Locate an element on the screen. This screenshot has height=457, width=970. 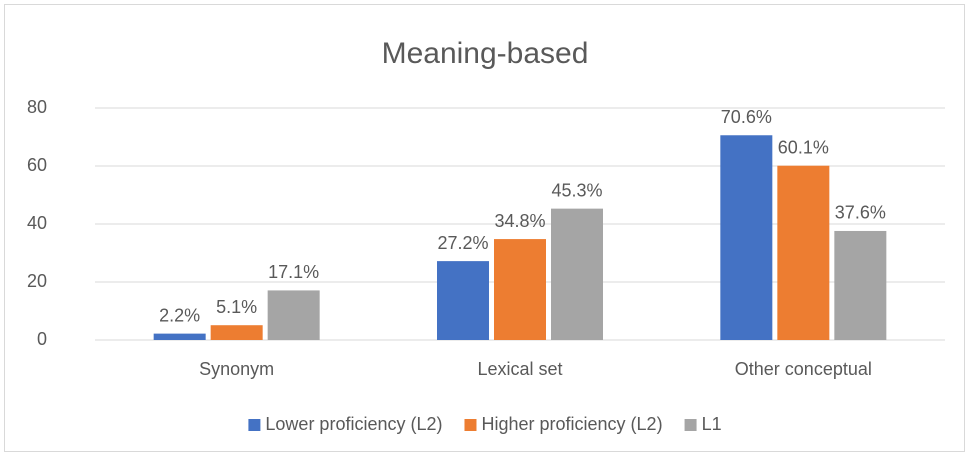
data-label: 70.6% is located at coordinates (746, 117).